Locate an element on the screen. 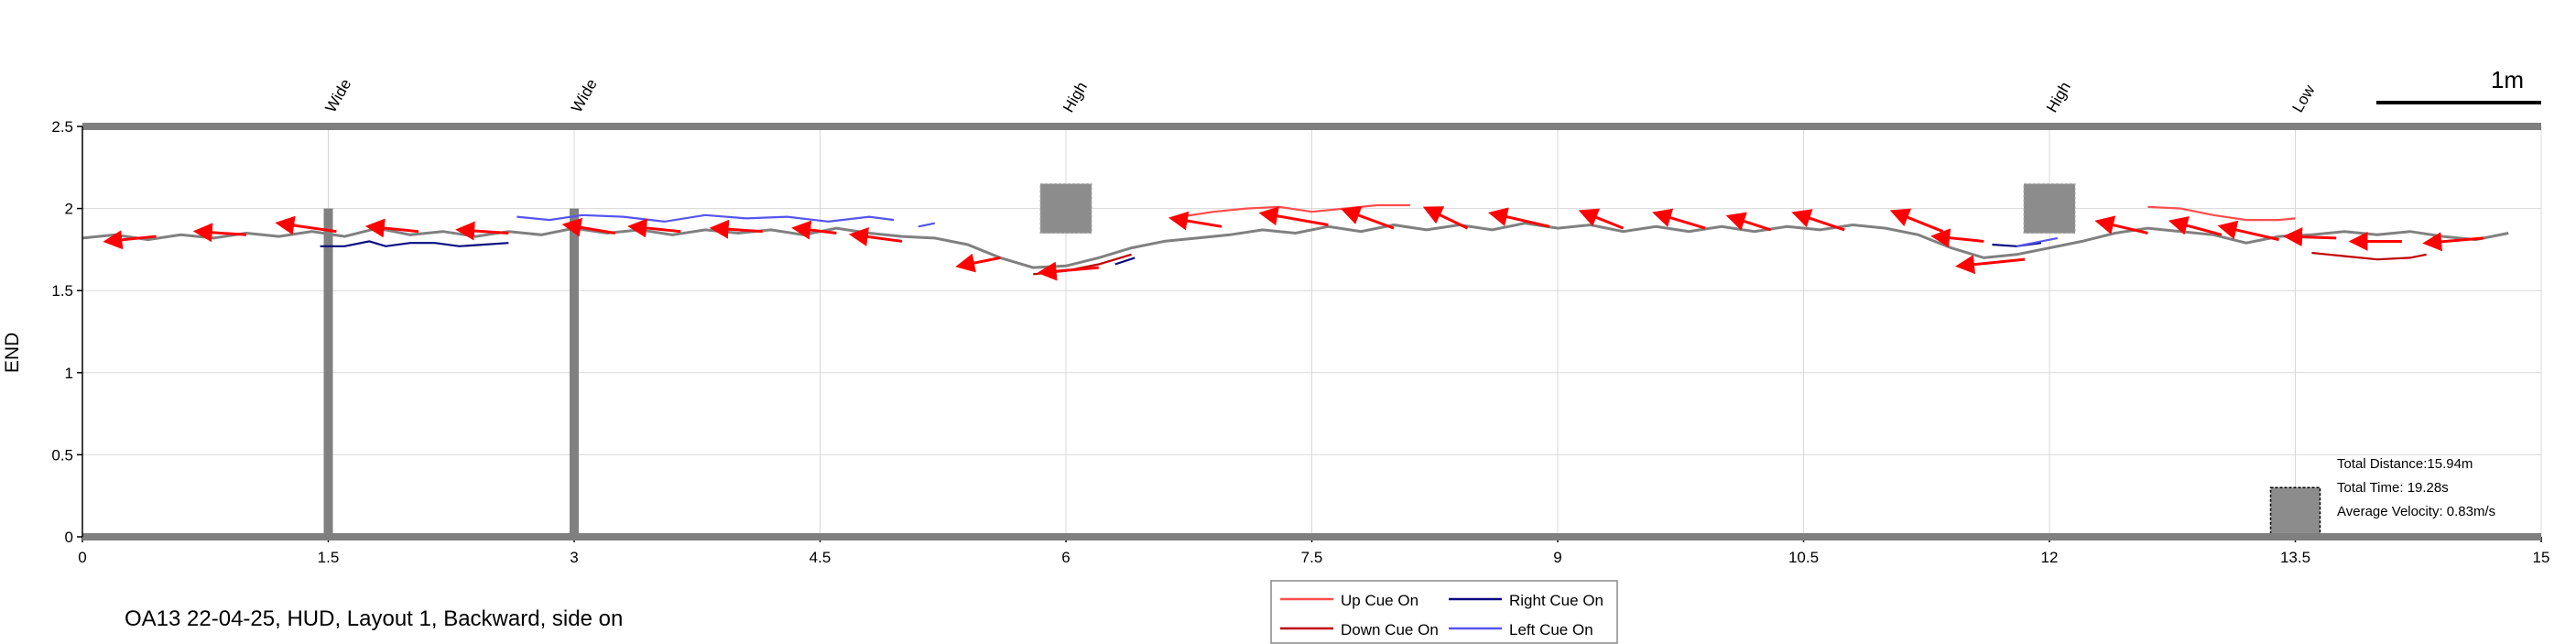 The image size is (2576, 644). y-tick-label: 2 is located at coordinates (69, 210).